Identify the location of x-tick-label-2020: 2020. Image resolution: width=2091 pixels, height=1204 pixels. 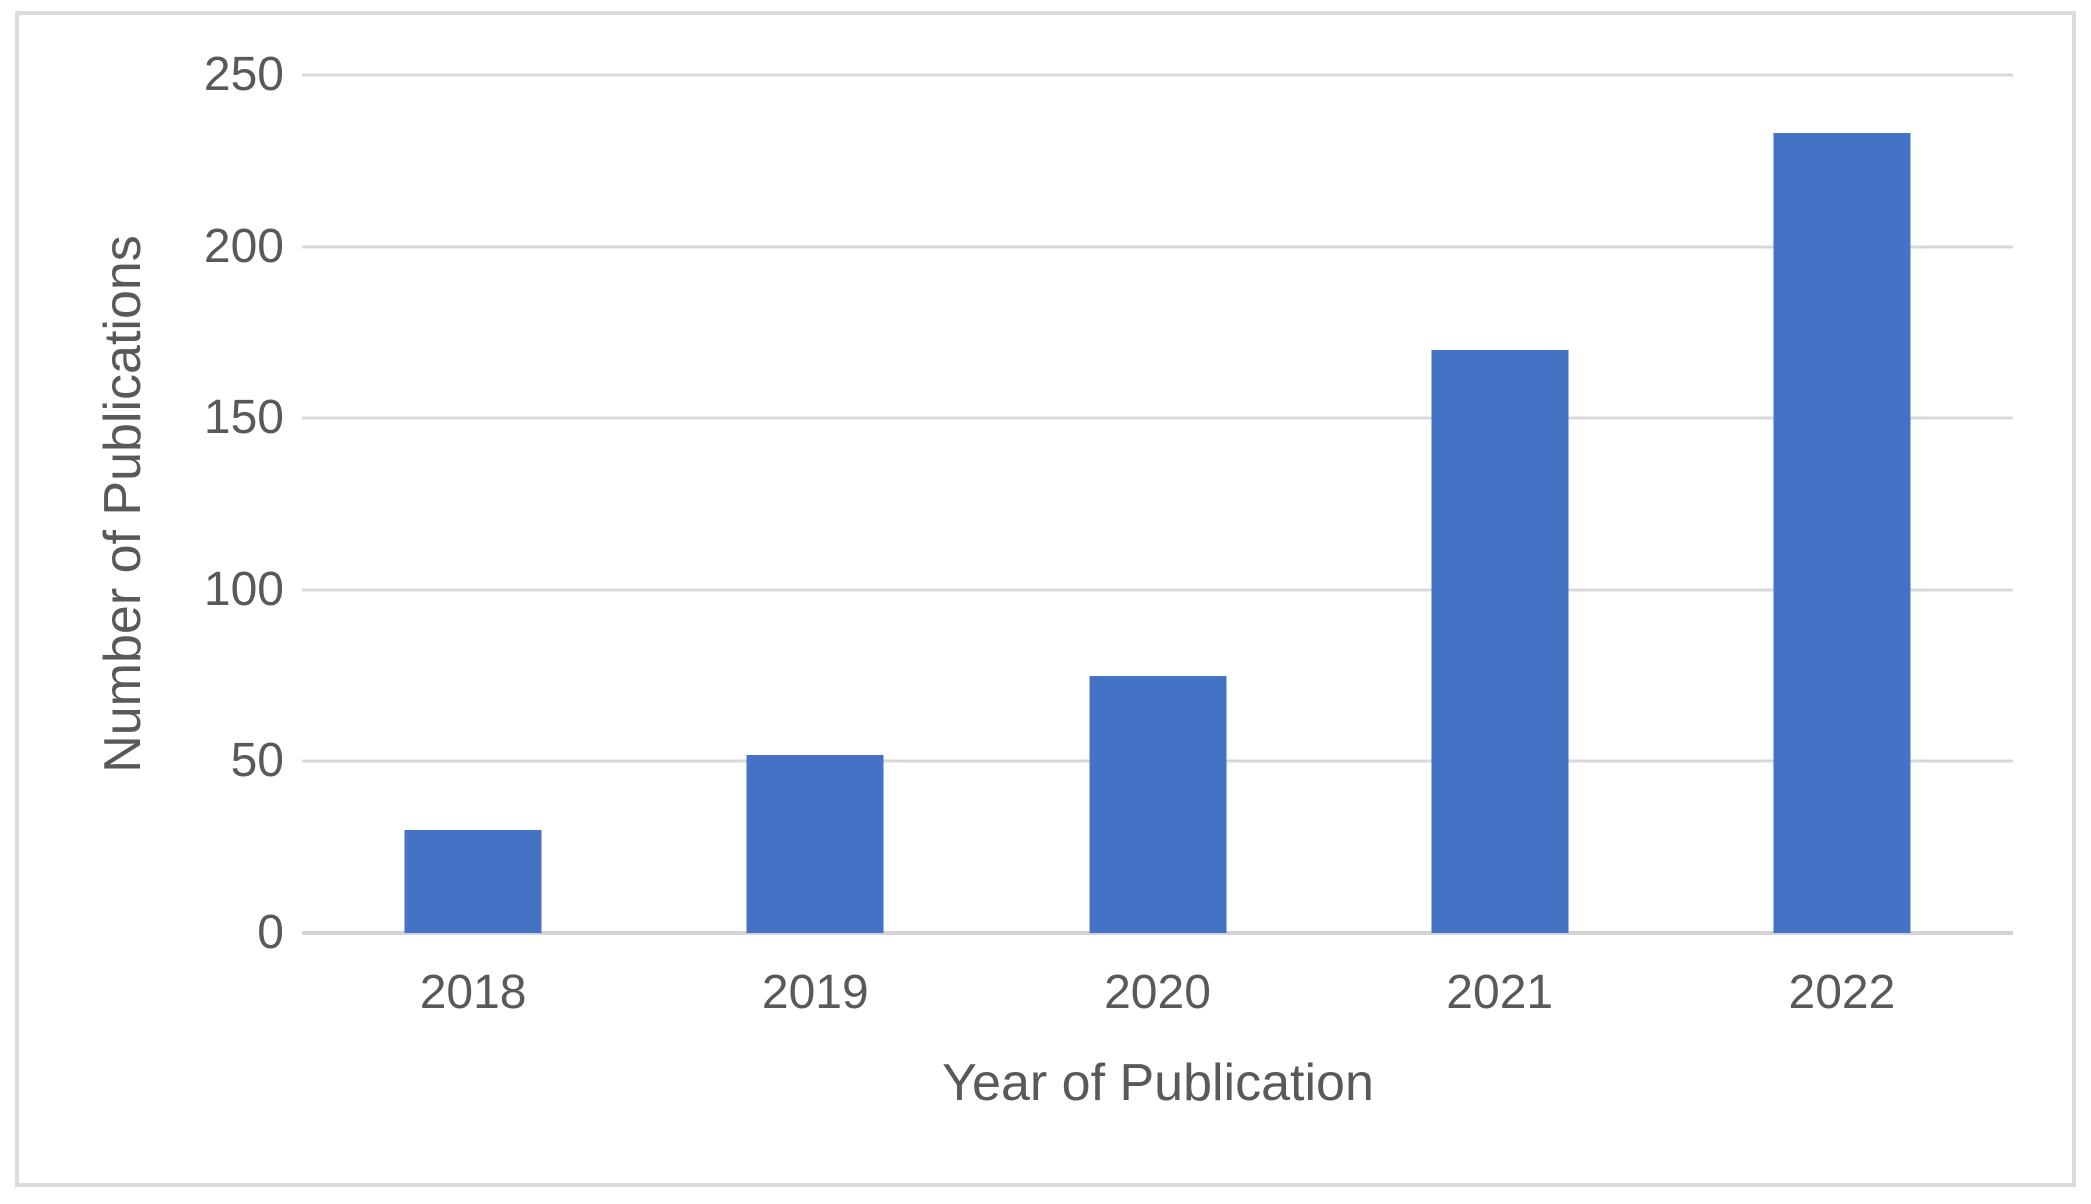
(1157, 992).